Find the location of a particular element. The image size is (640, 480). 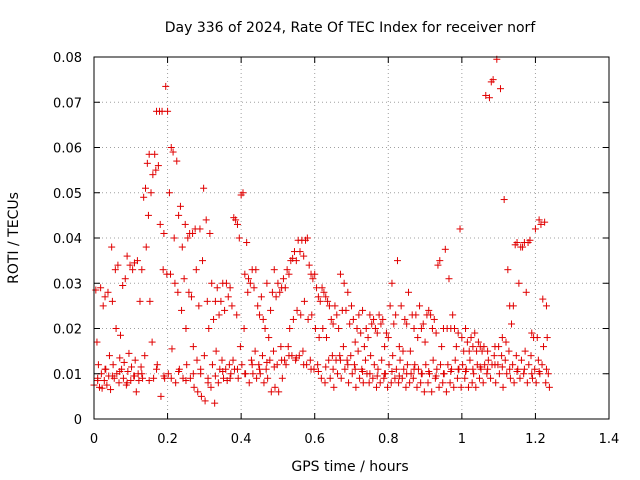

y-tick-label: 0.04 is located at coordinates (67, 239).